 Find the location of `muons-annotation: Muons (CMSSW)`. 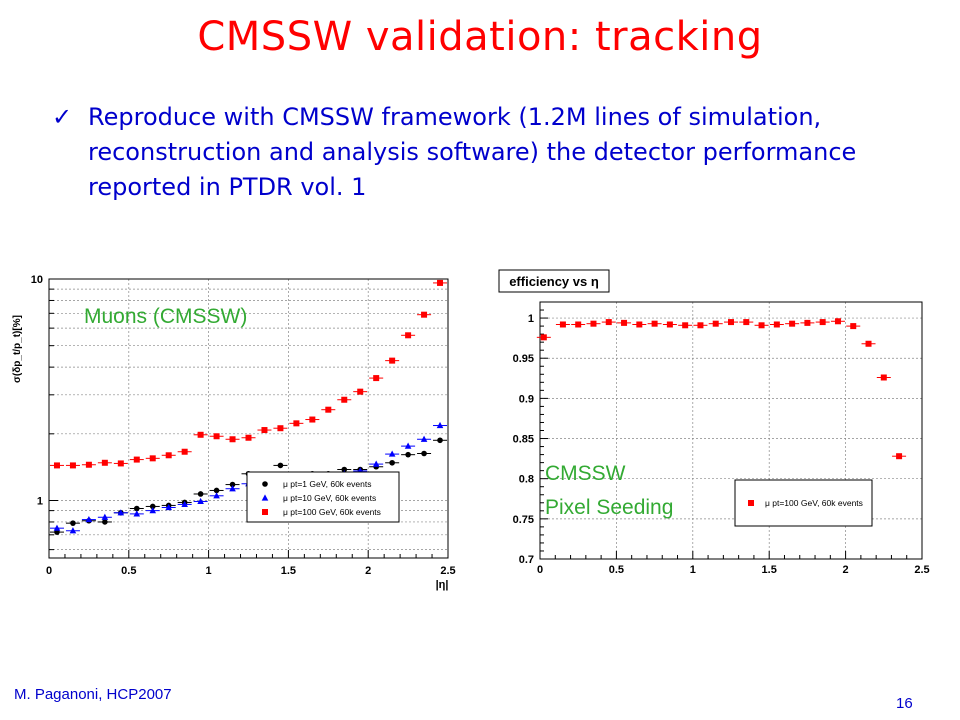

muons-annotation: Muons (CMSSW) is located at coordinates (166, 316).